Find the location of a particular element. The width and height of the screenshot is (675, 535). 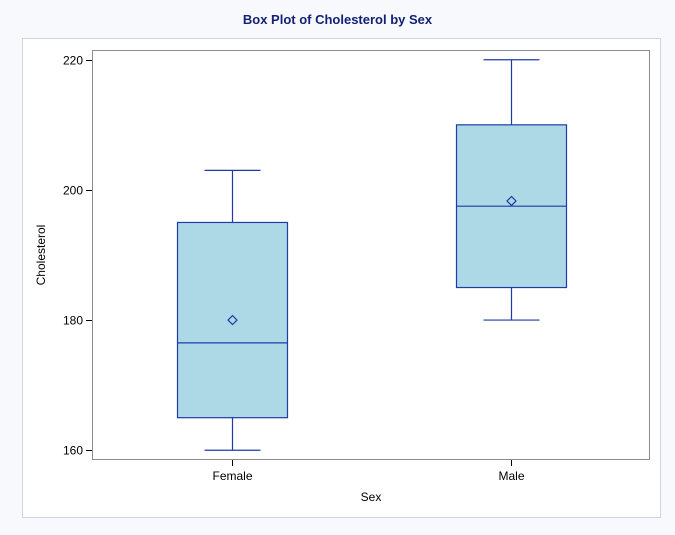

y-axis-label: Cholesterol is located at coordinates (41, 255).